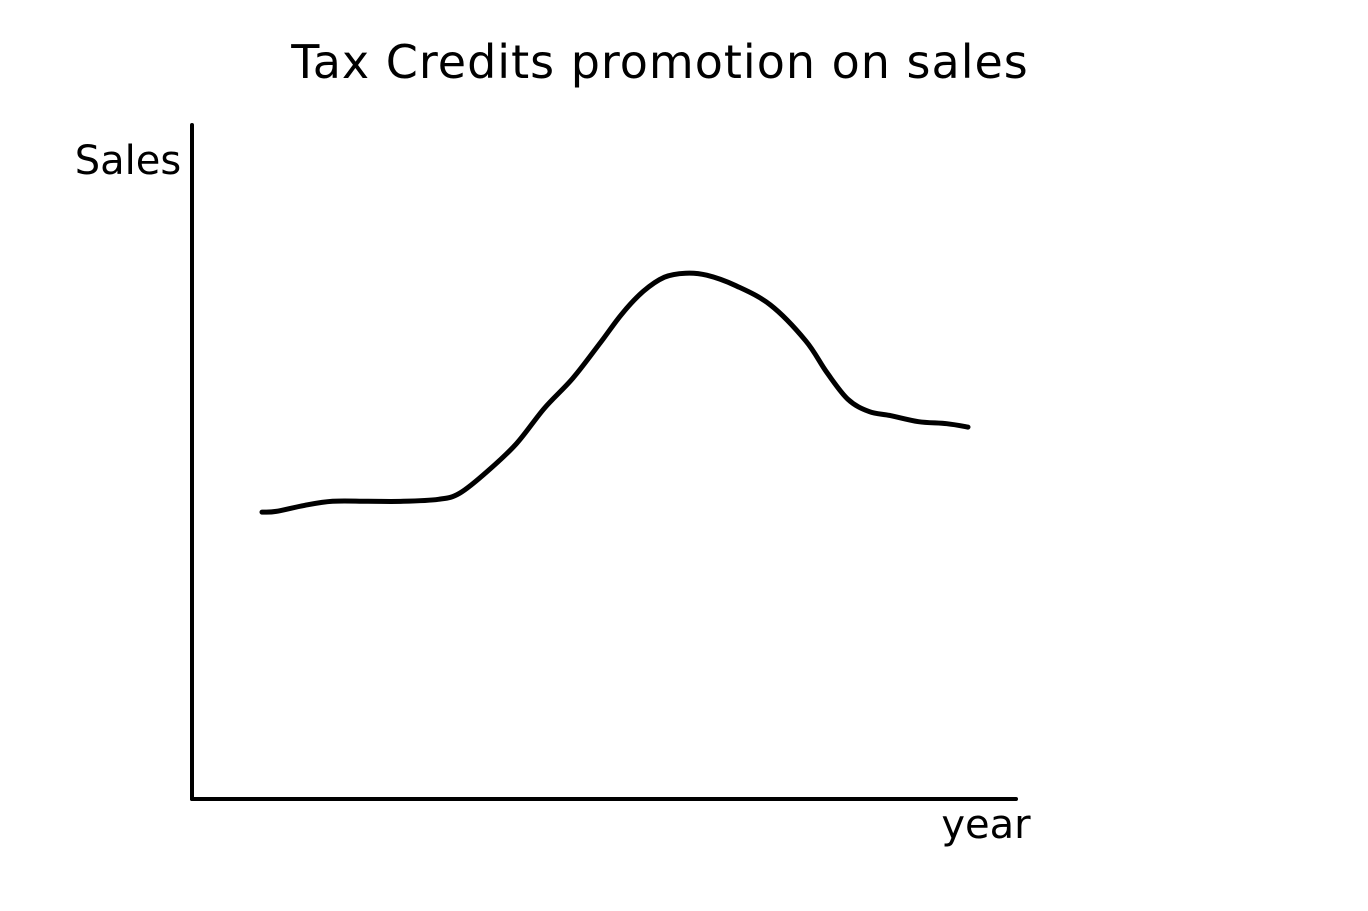 The width and height of the screenshot is (1368, 911). Describe the element at coordinates (659, 62) in the screenshot. I see `chart-title: Tax Credits promotion on sales` at that location.